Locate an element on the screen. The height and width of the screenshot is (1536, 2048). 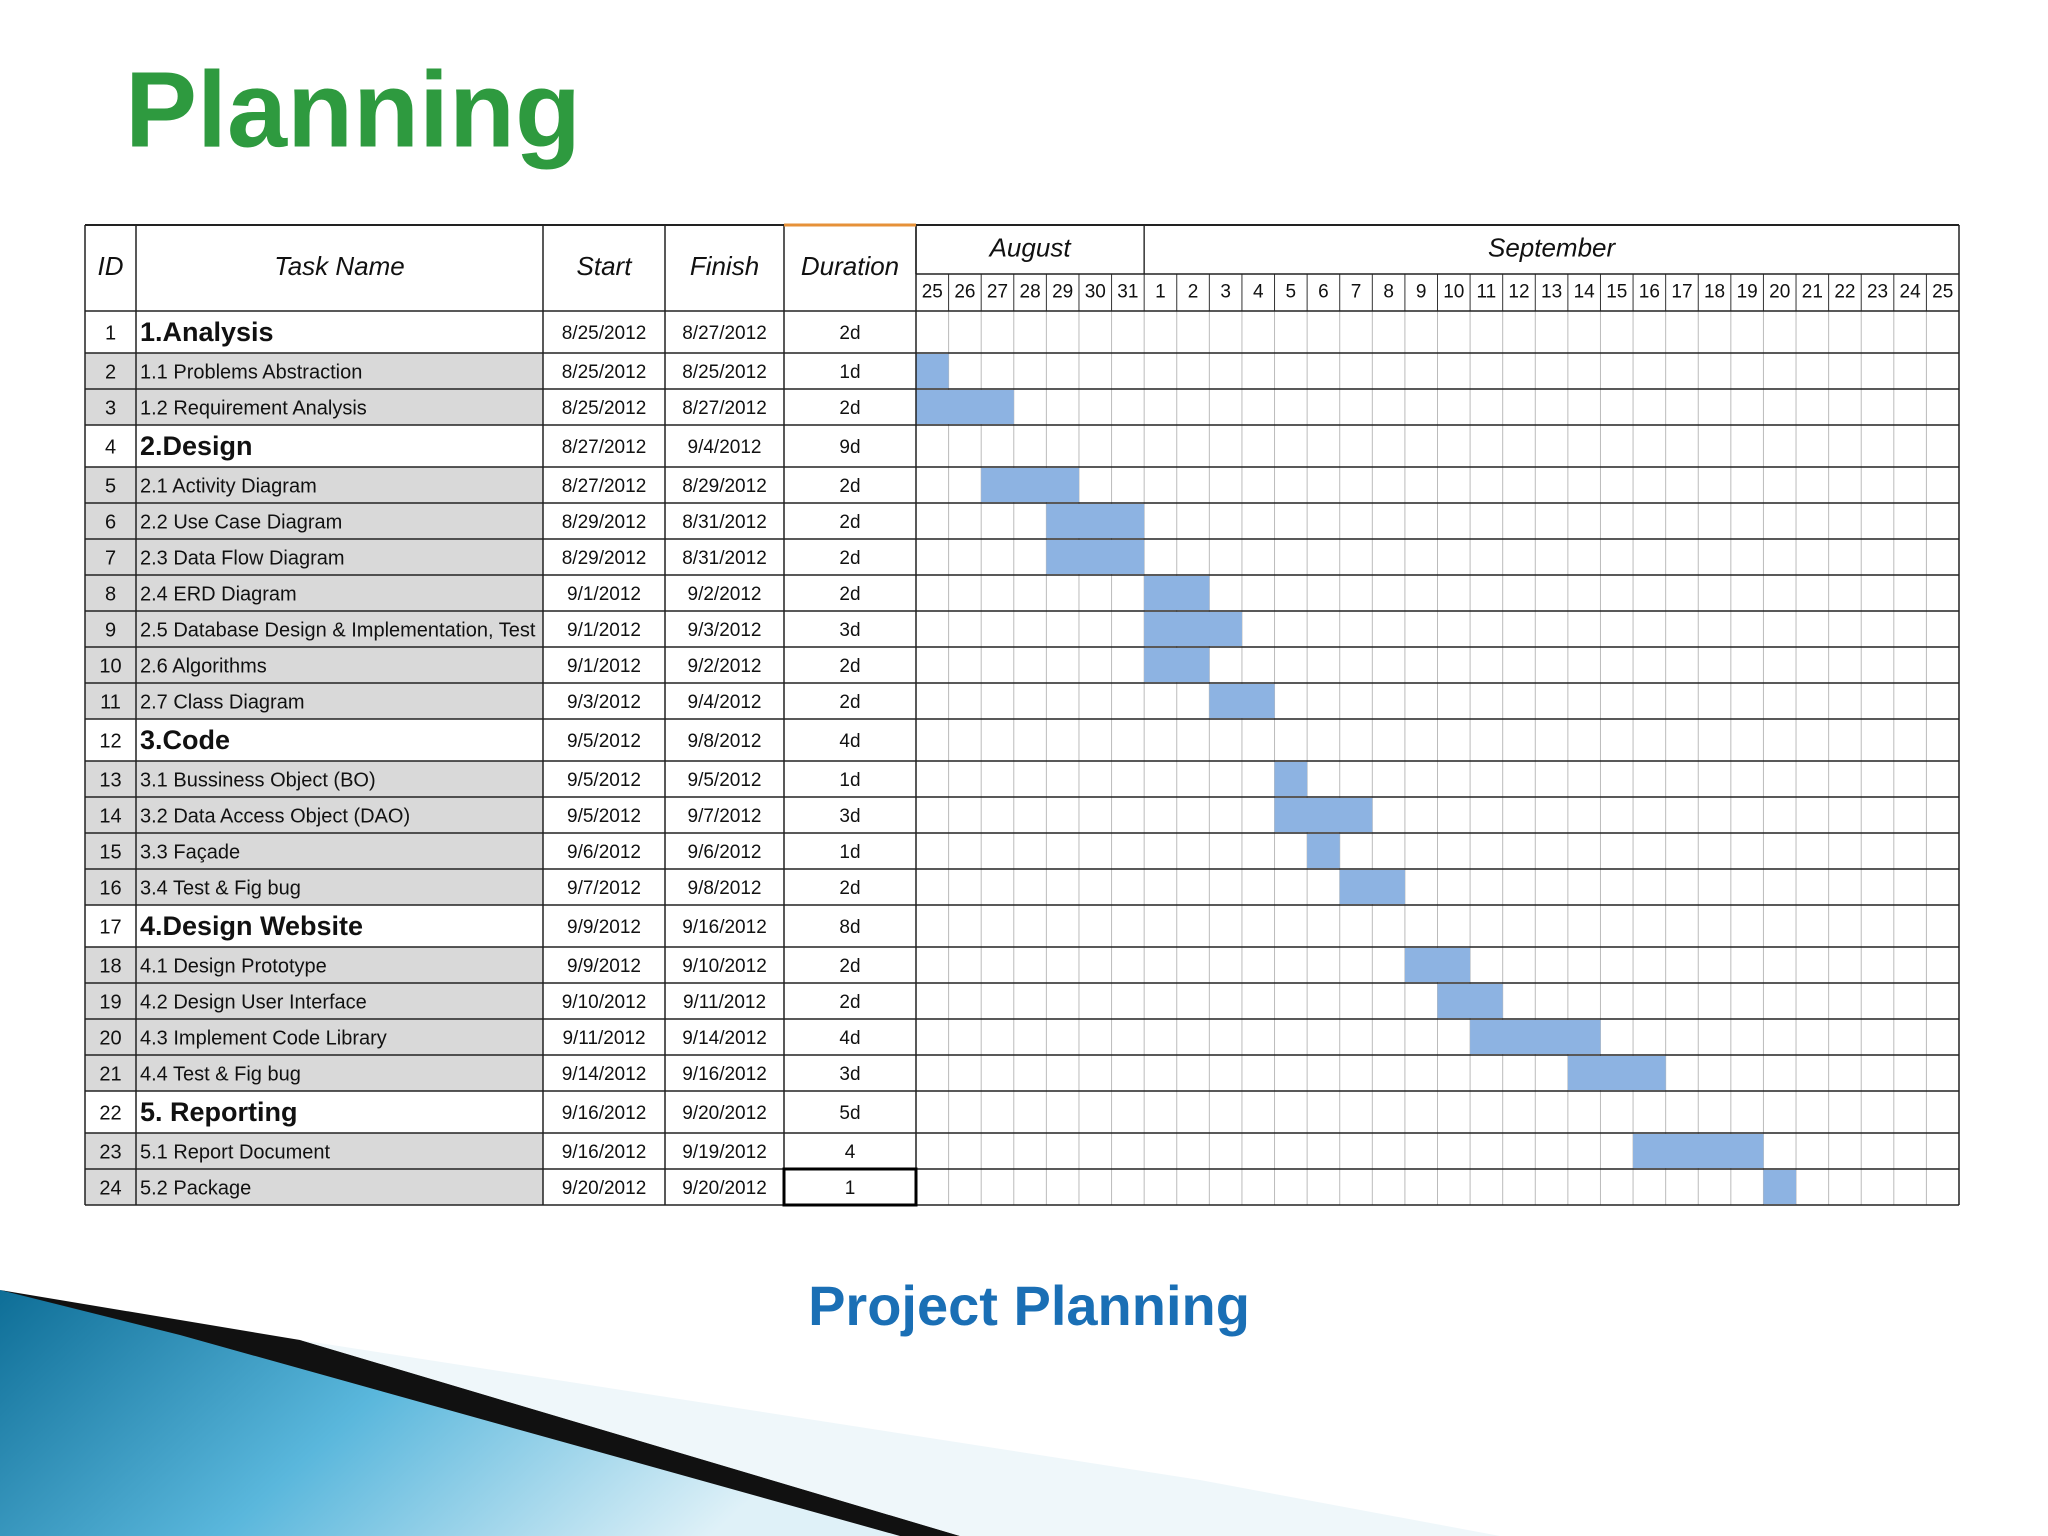
finish-date: 9/14/2012 is located at coordinates (724, 1038).